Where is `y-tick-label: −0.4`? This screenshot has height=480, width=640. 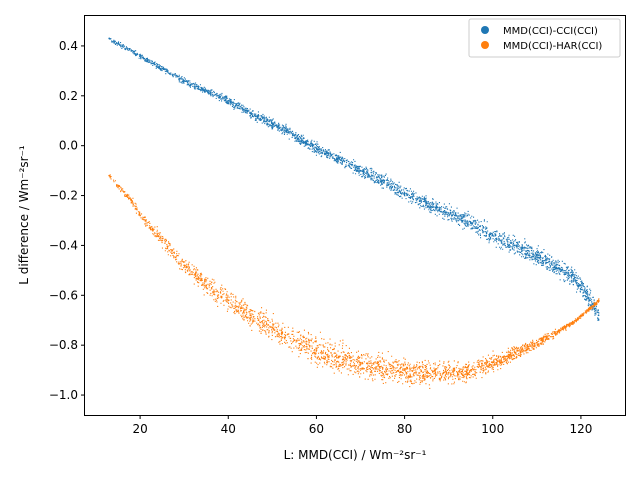
y-tick-label: −0.4 is located at coordinates (63, 245).